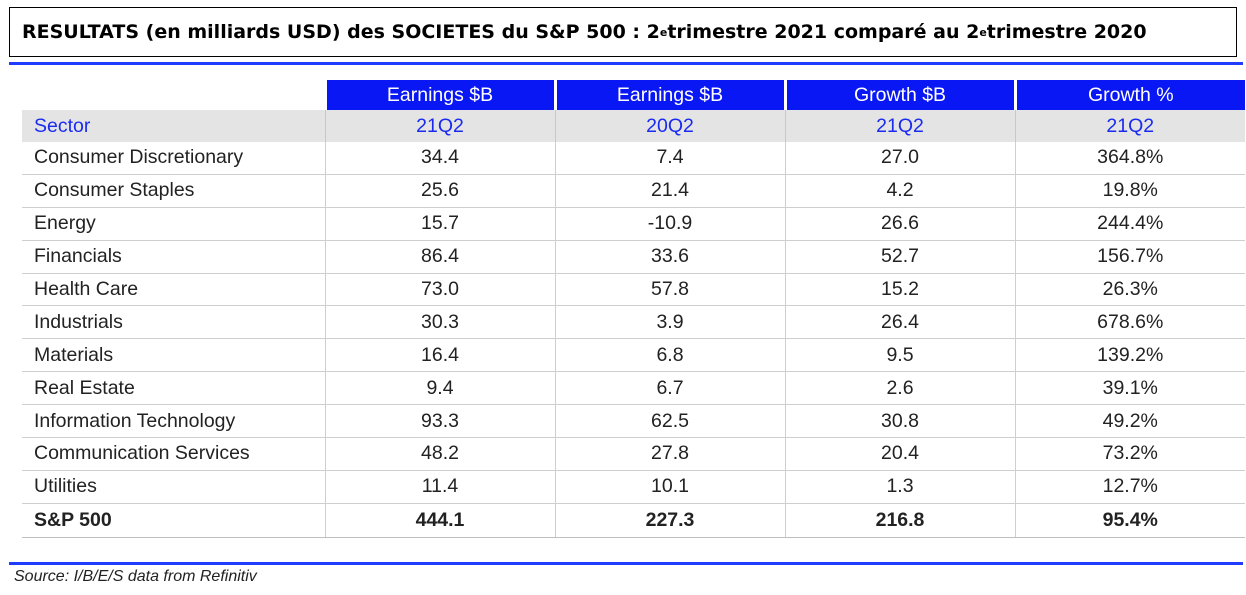 The height and width of the screenshot is (595, 1246). I want to click on total-growth-dollars-cell: 216.8, so click(899, 520).